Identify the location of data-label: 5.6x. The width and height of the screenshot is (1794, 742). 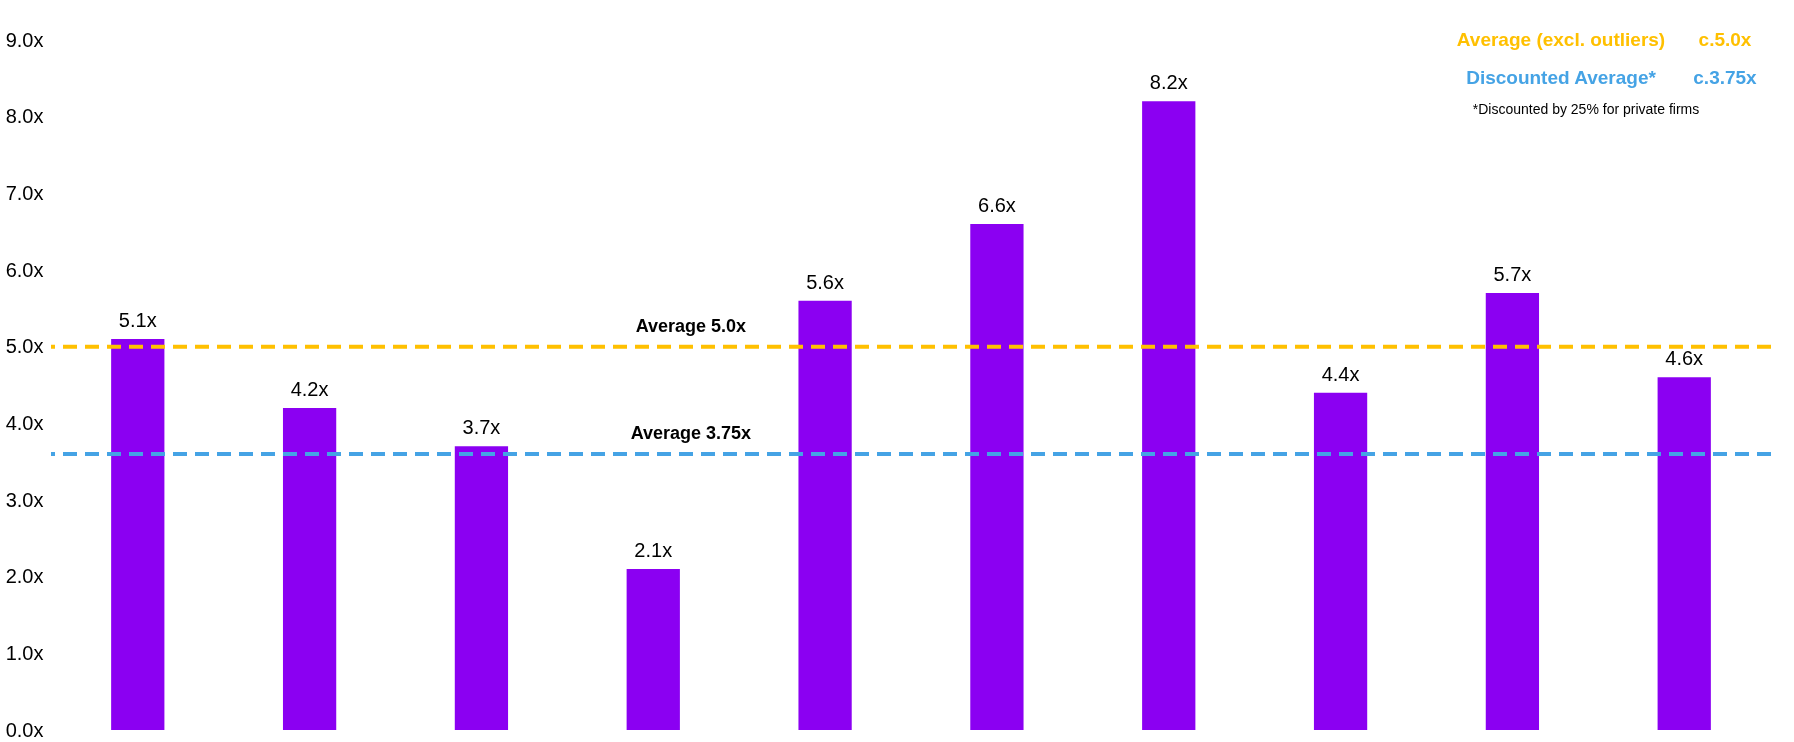
(825, 281).